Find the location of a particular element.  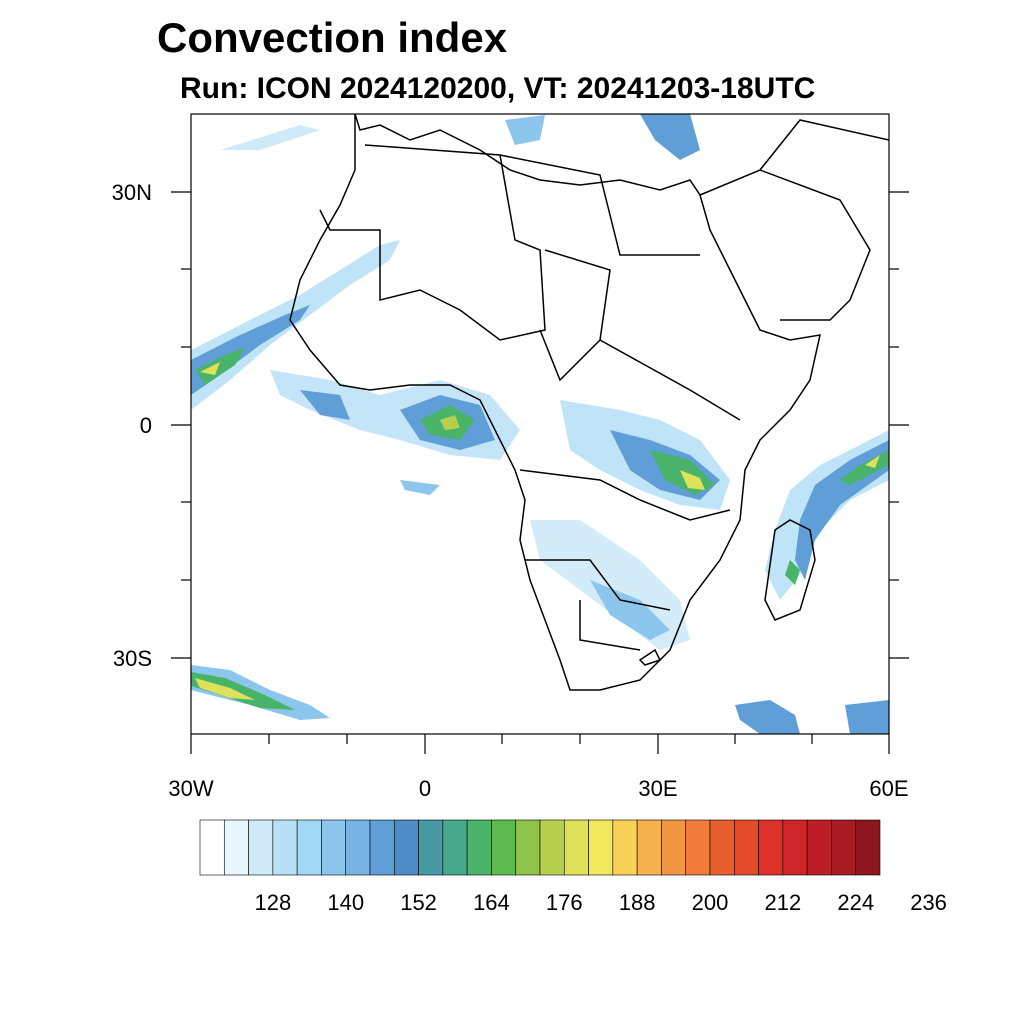

colorbar-label: 224 is located at coordinates (856, 902).